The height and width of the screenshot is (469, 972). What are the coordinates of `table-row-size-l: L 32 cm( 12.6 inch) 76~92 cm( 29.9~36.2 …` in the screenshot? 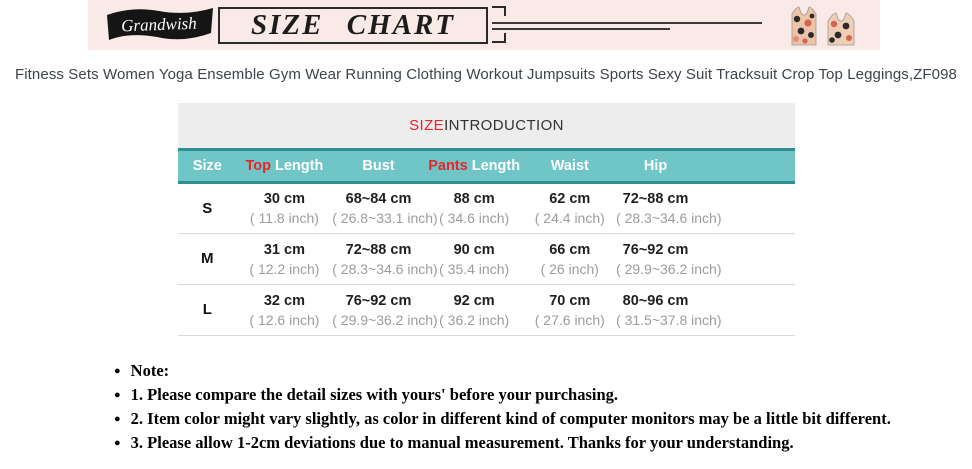 It's located at (486, 310).